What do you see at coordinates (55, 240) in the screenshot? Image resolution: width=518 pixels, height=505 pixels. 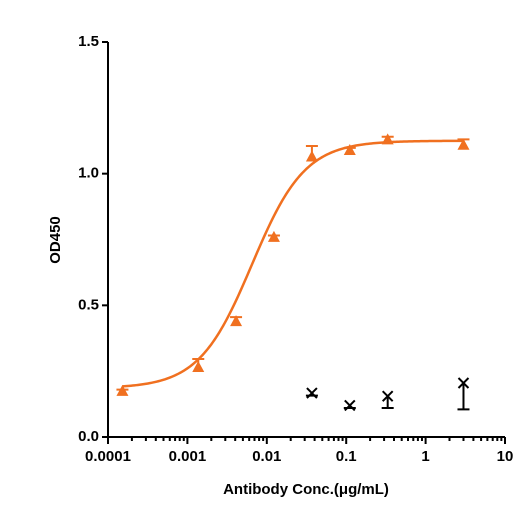 I see `y-axis-title: OD450` at bounding box center [55, 240].